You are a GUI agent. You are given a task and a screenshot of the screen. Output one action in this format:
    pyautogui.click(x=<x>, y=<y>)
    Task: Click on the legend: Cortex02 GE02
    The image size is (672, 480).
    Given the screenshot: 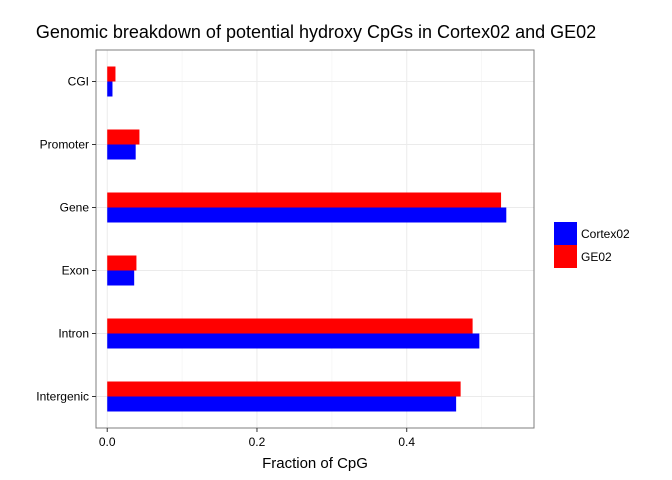 What is the action you would take?
    pyautogui.click(x=592, y=245)
    